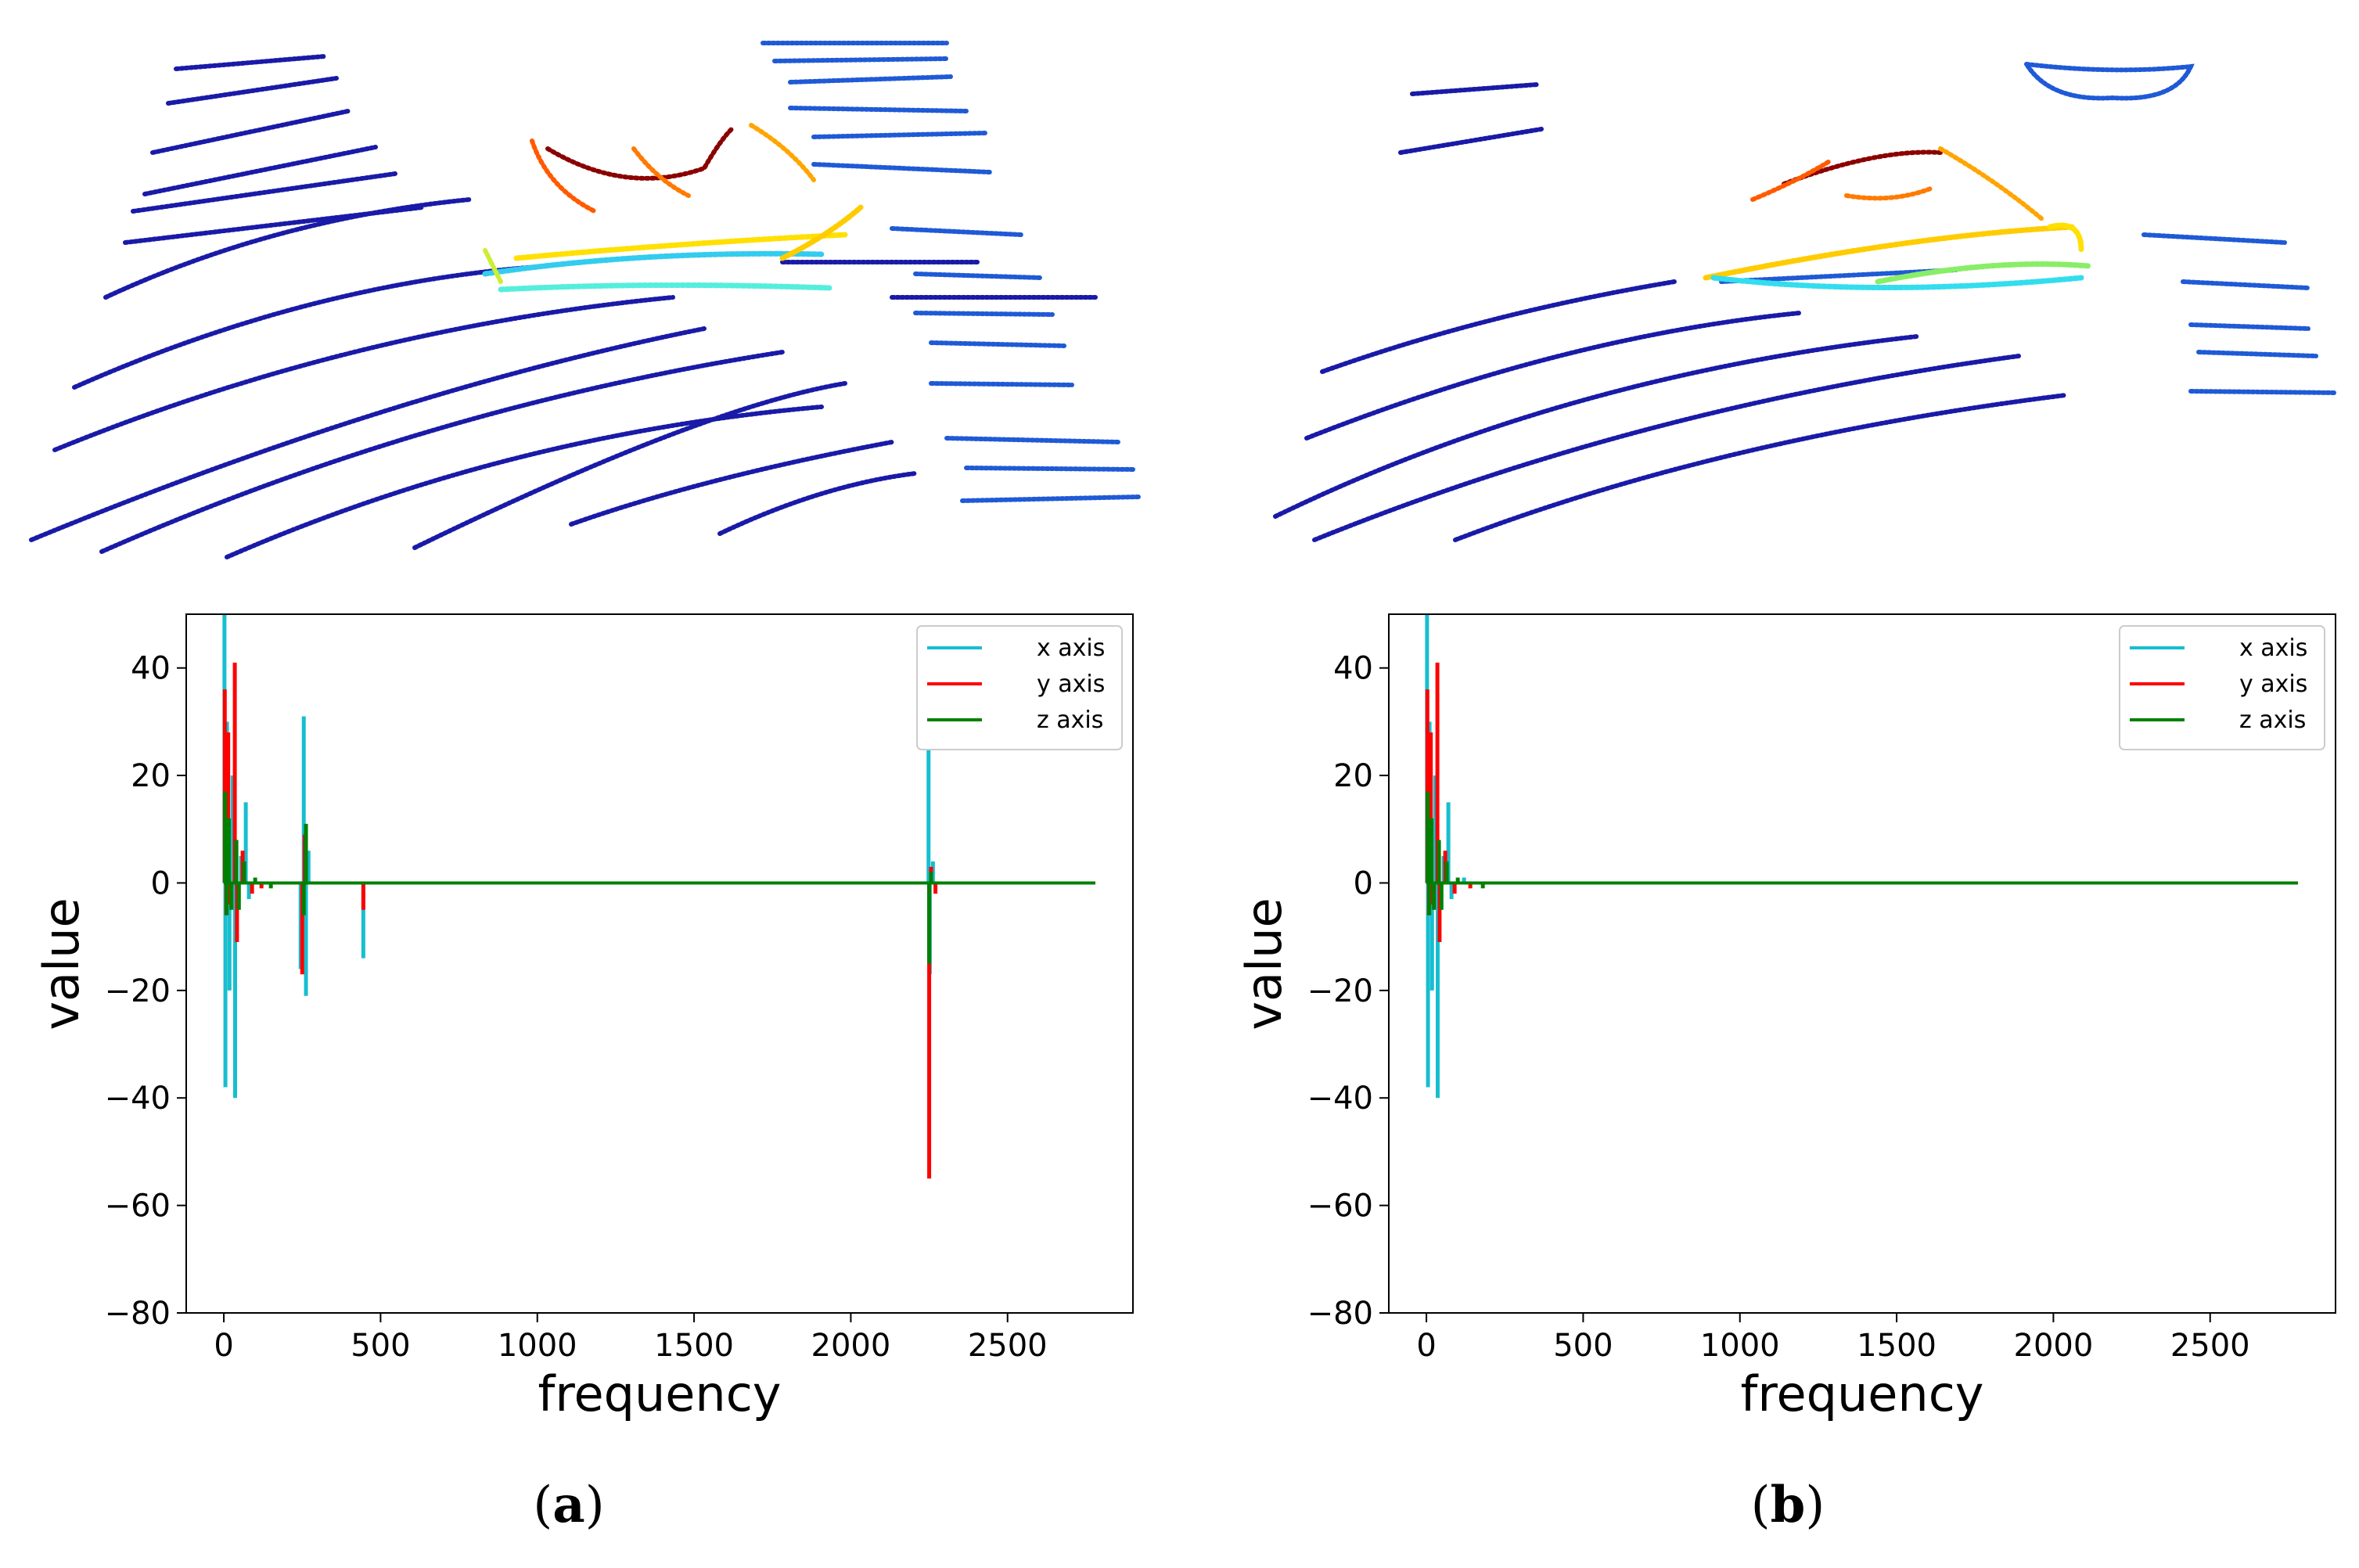 This screenshot has height=1568, width=2359. Describe the element at coordinates (151, 669) in the screenshot. I see `chart-a-ytick-label: 40` at that location.